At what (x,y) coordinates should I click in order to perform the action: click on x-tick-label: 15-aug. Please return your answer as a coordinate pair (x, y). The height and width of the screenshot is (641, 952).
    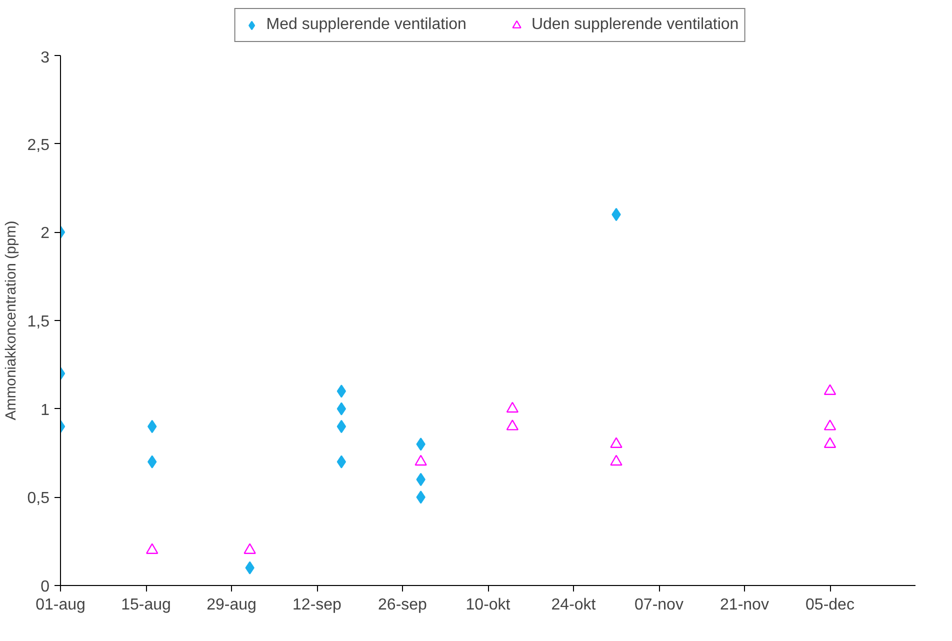
    Looking at the image, I should click on (146, 605).